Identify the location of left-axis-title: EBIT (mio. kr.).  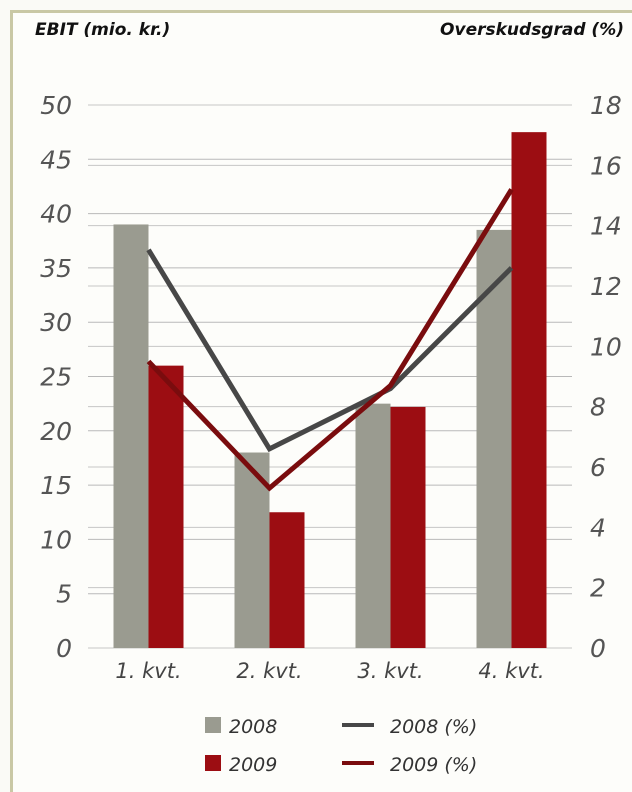
(103, 30).